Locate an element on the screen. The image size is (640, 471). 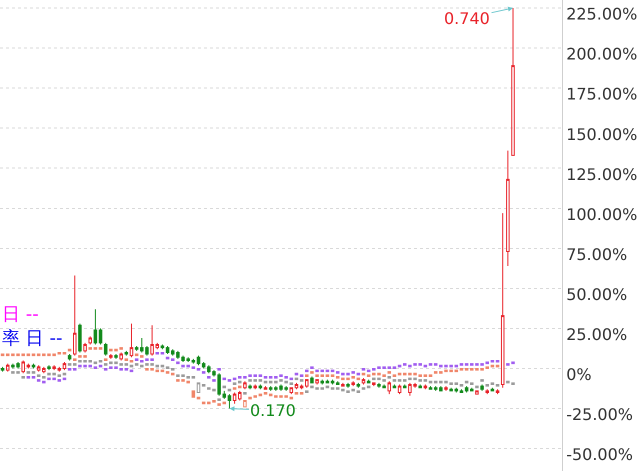
y-tick-label: -25.00% is located at coordinates (599, 414).